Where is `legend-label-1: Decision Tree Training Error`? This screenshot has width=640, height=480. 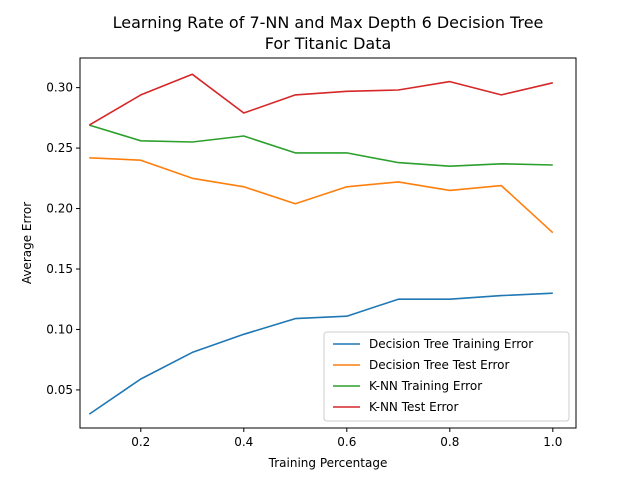 legend-label-1: Decision Tree Training Error is located at coordinates (451, 344).